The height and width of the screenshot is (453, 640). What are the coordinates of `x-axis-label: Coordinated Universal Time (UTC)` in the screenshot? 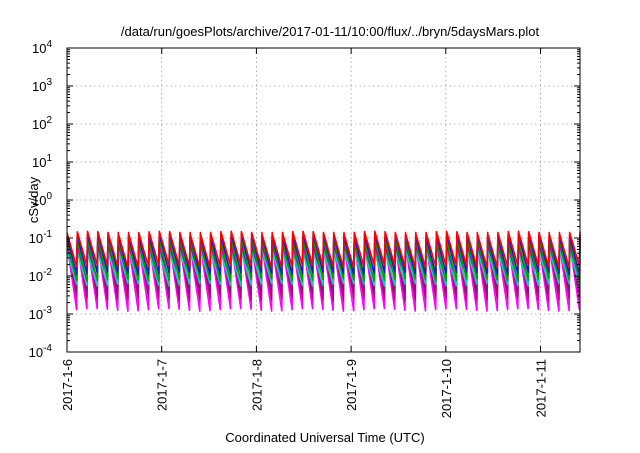 It's located at (324, 437).